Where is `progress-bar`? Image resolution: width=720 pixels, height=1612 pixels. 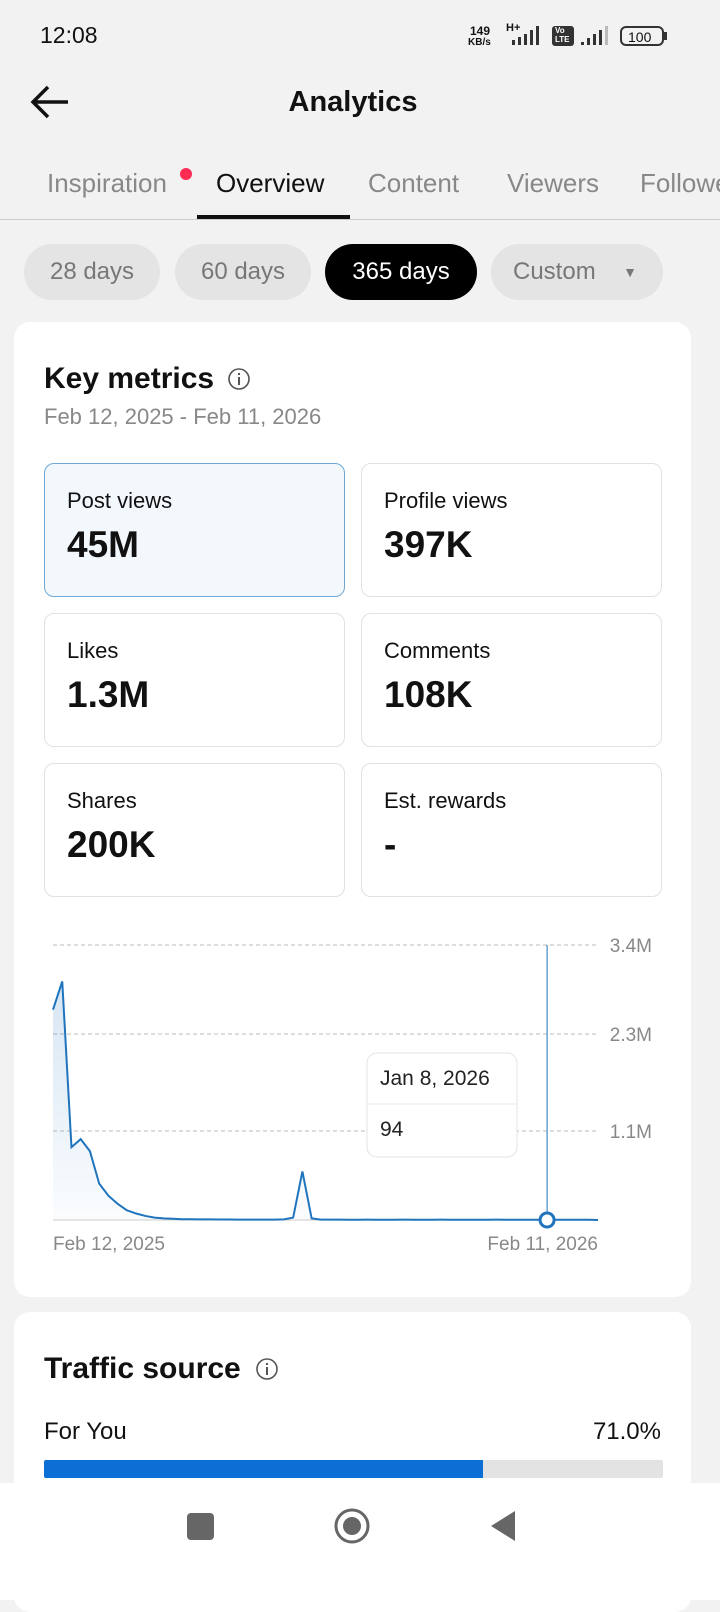 progress-bar is located at coordinates (264, 1469).